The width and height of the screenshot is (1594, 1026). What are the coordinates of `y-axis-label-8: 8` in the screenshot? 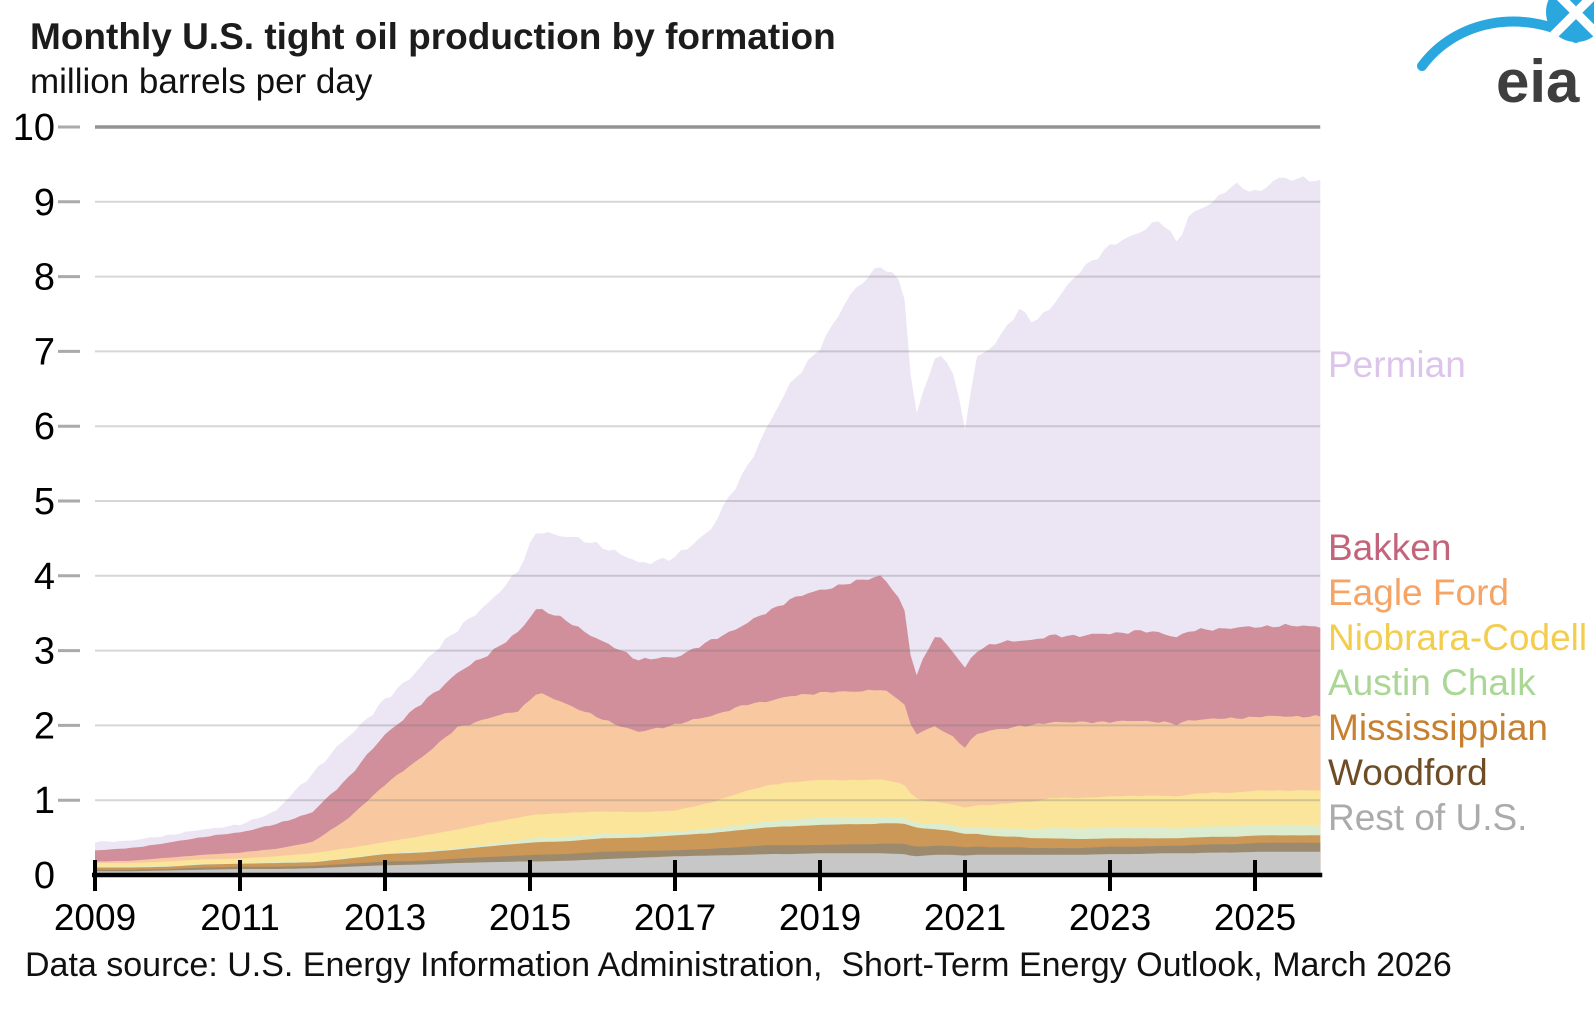 It's located at (44, 278).